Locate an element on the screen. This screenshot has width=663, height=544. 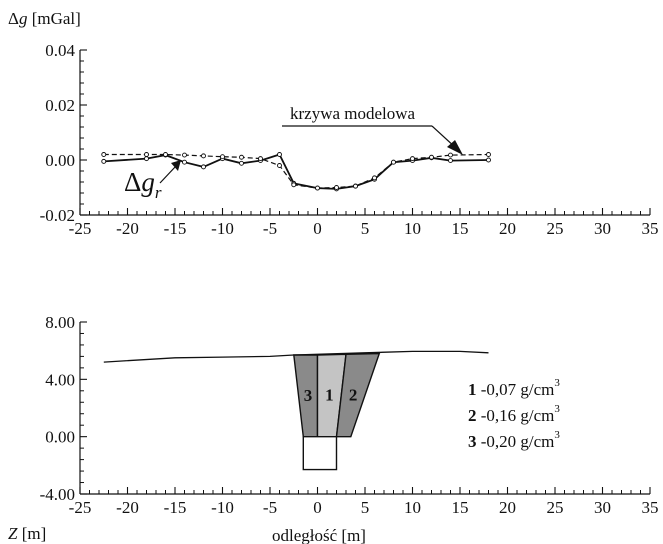
bottom-y-tick-label: 0.00 is located at coordinates (60, 437).